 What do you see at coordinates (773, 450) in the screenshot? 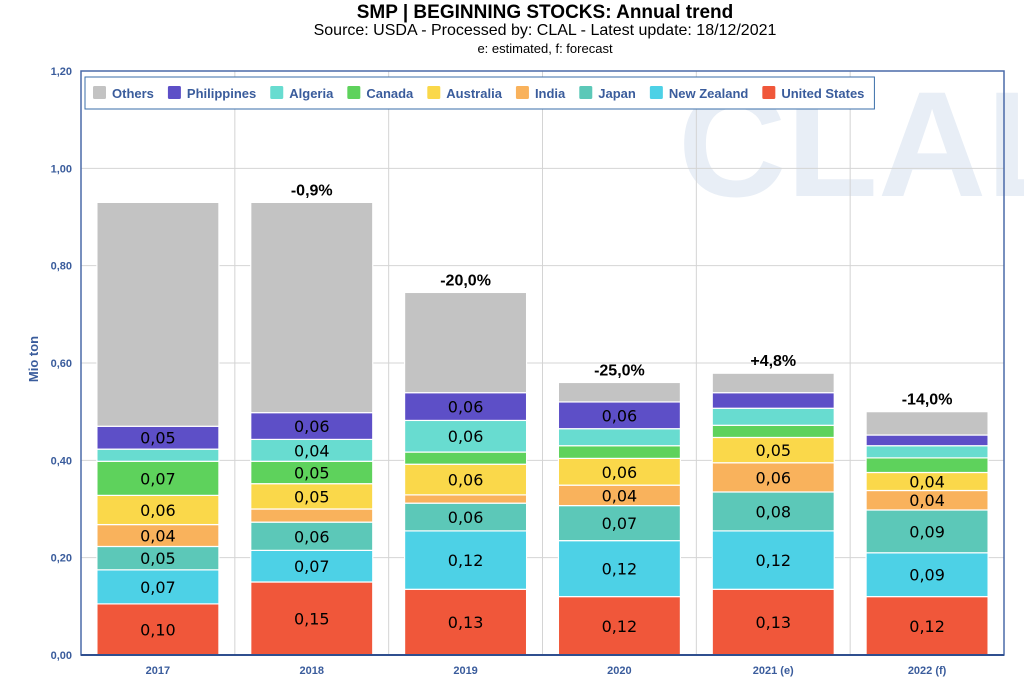
I see `bar-value-label: 0,05` at bounding box center [773, 450].